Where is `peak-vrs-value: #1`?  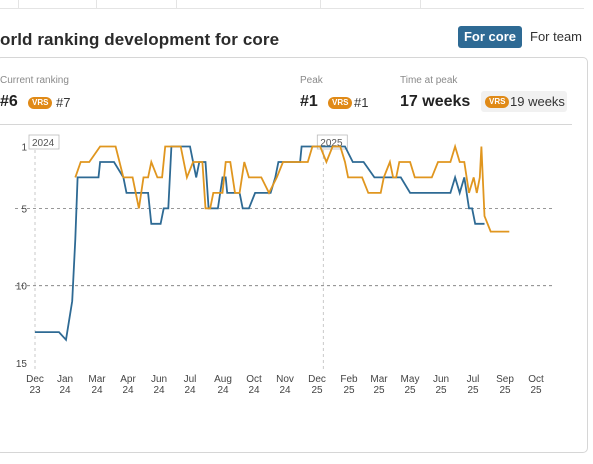 peak-vrs-value: #1 is located at coordinates (361, 102).